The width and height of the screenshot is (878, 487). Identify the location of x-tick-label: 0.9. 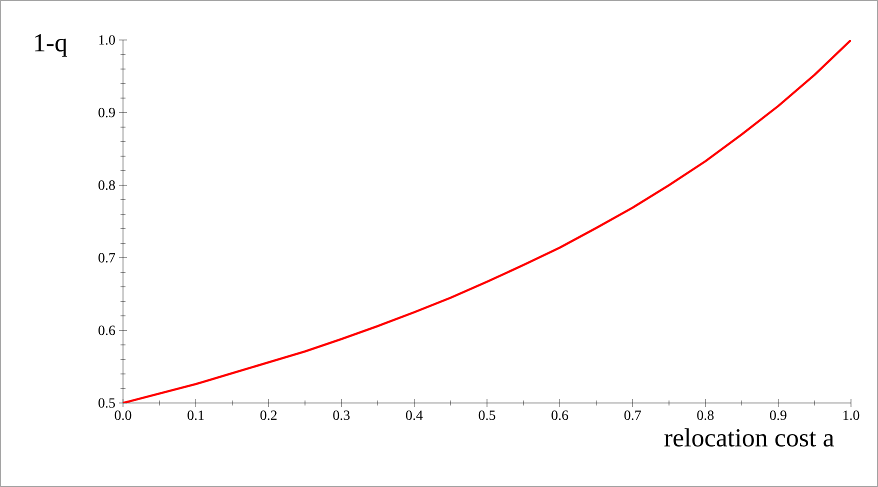
(778, 415).